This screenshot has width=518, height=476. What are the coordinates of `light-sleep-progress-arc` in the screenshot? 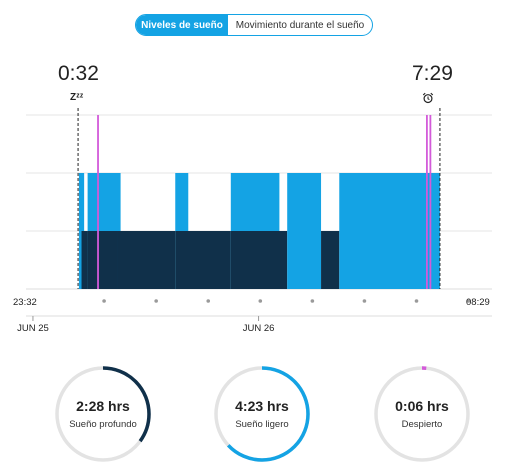 It's located at (262, 414).